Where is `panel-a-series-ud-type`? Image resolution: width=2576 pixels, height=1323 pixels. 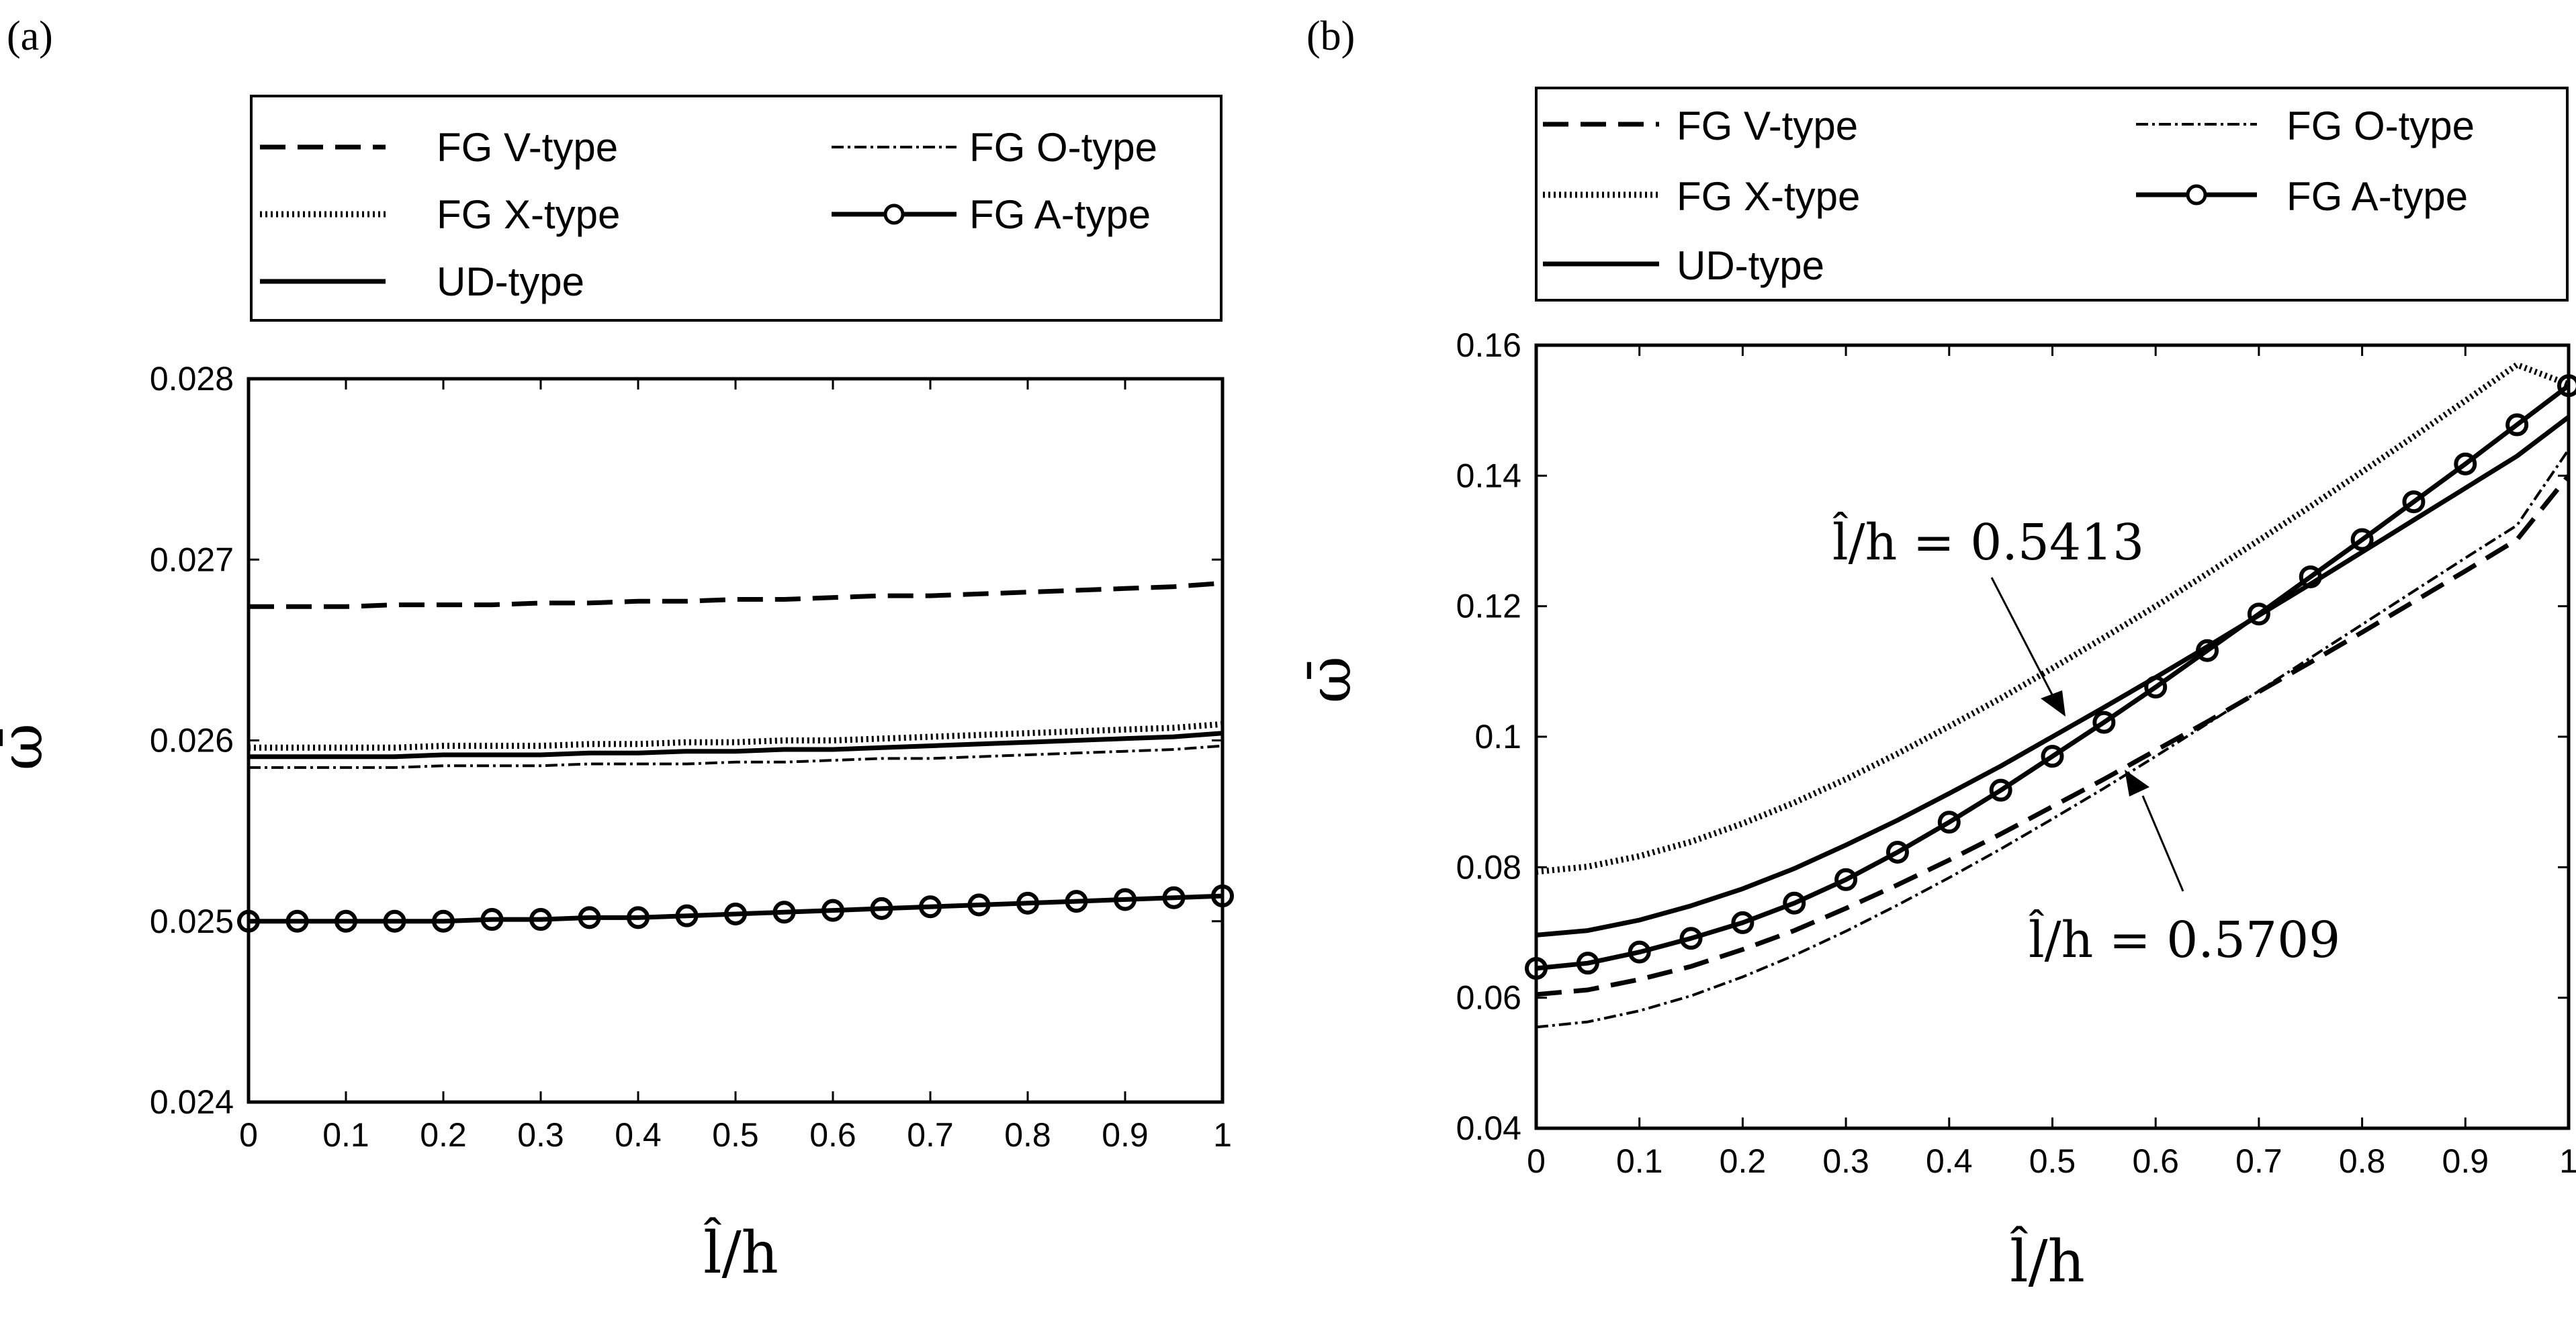 panel-a-series-ud-type is located at coordinates (736, 745).